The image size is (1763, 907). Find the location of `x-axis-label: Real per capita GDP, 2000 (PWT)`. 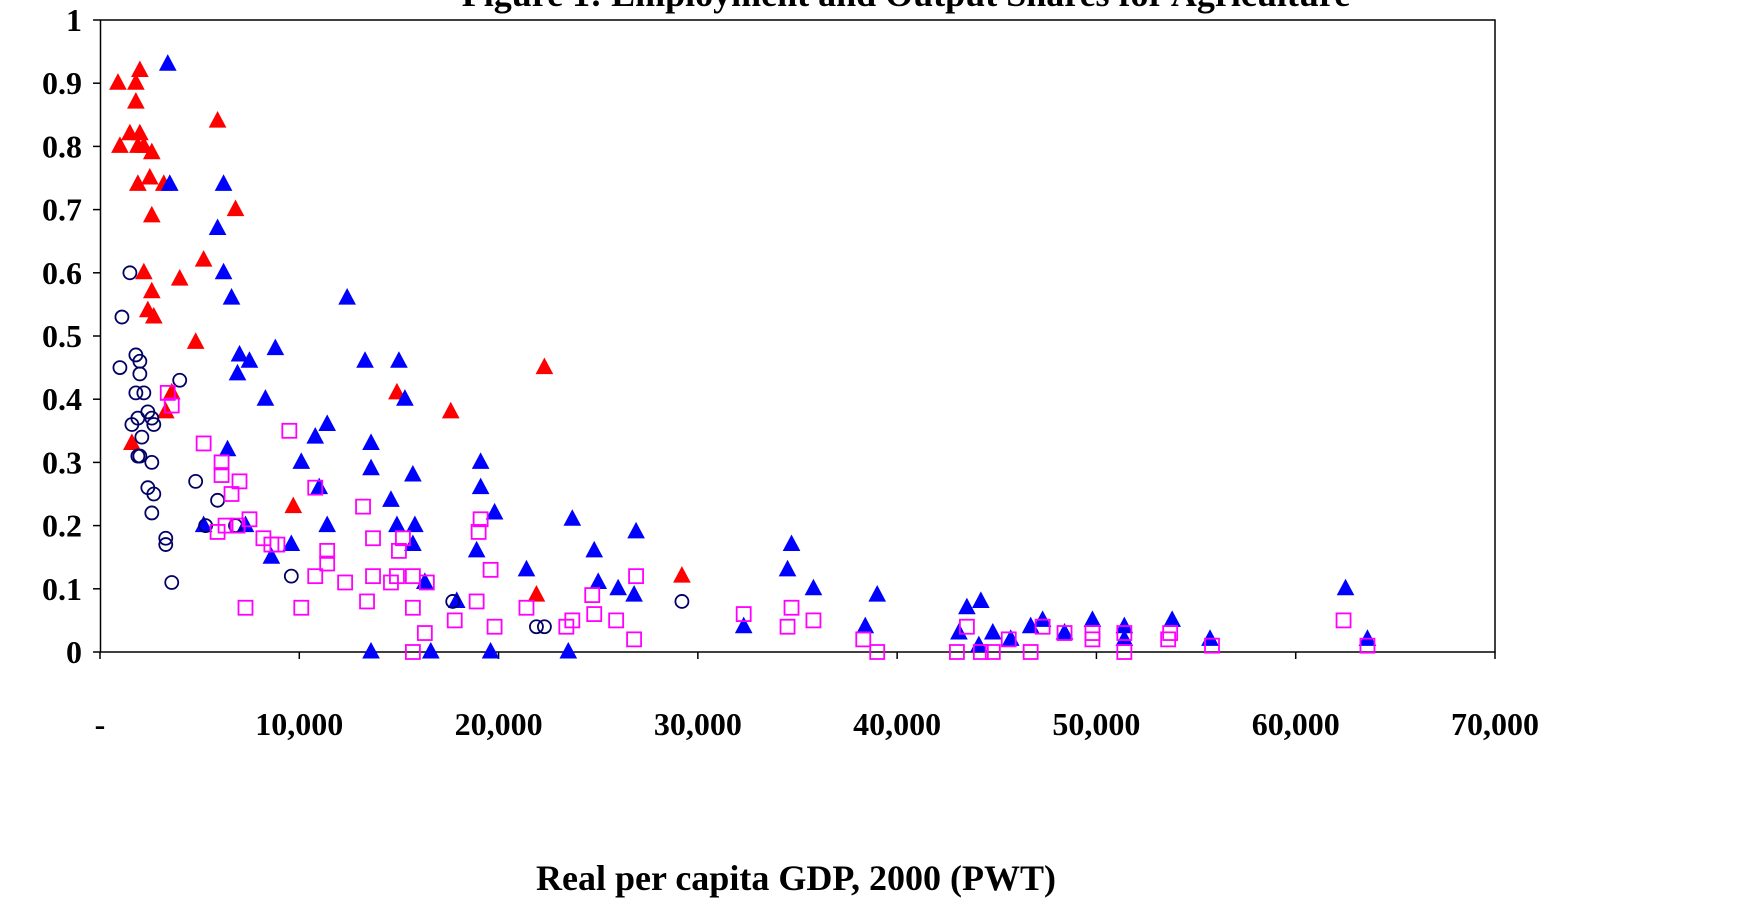

x-axis-label: Real per capita GDP, 2000 (PWT) is located at coordinates (796, 878).